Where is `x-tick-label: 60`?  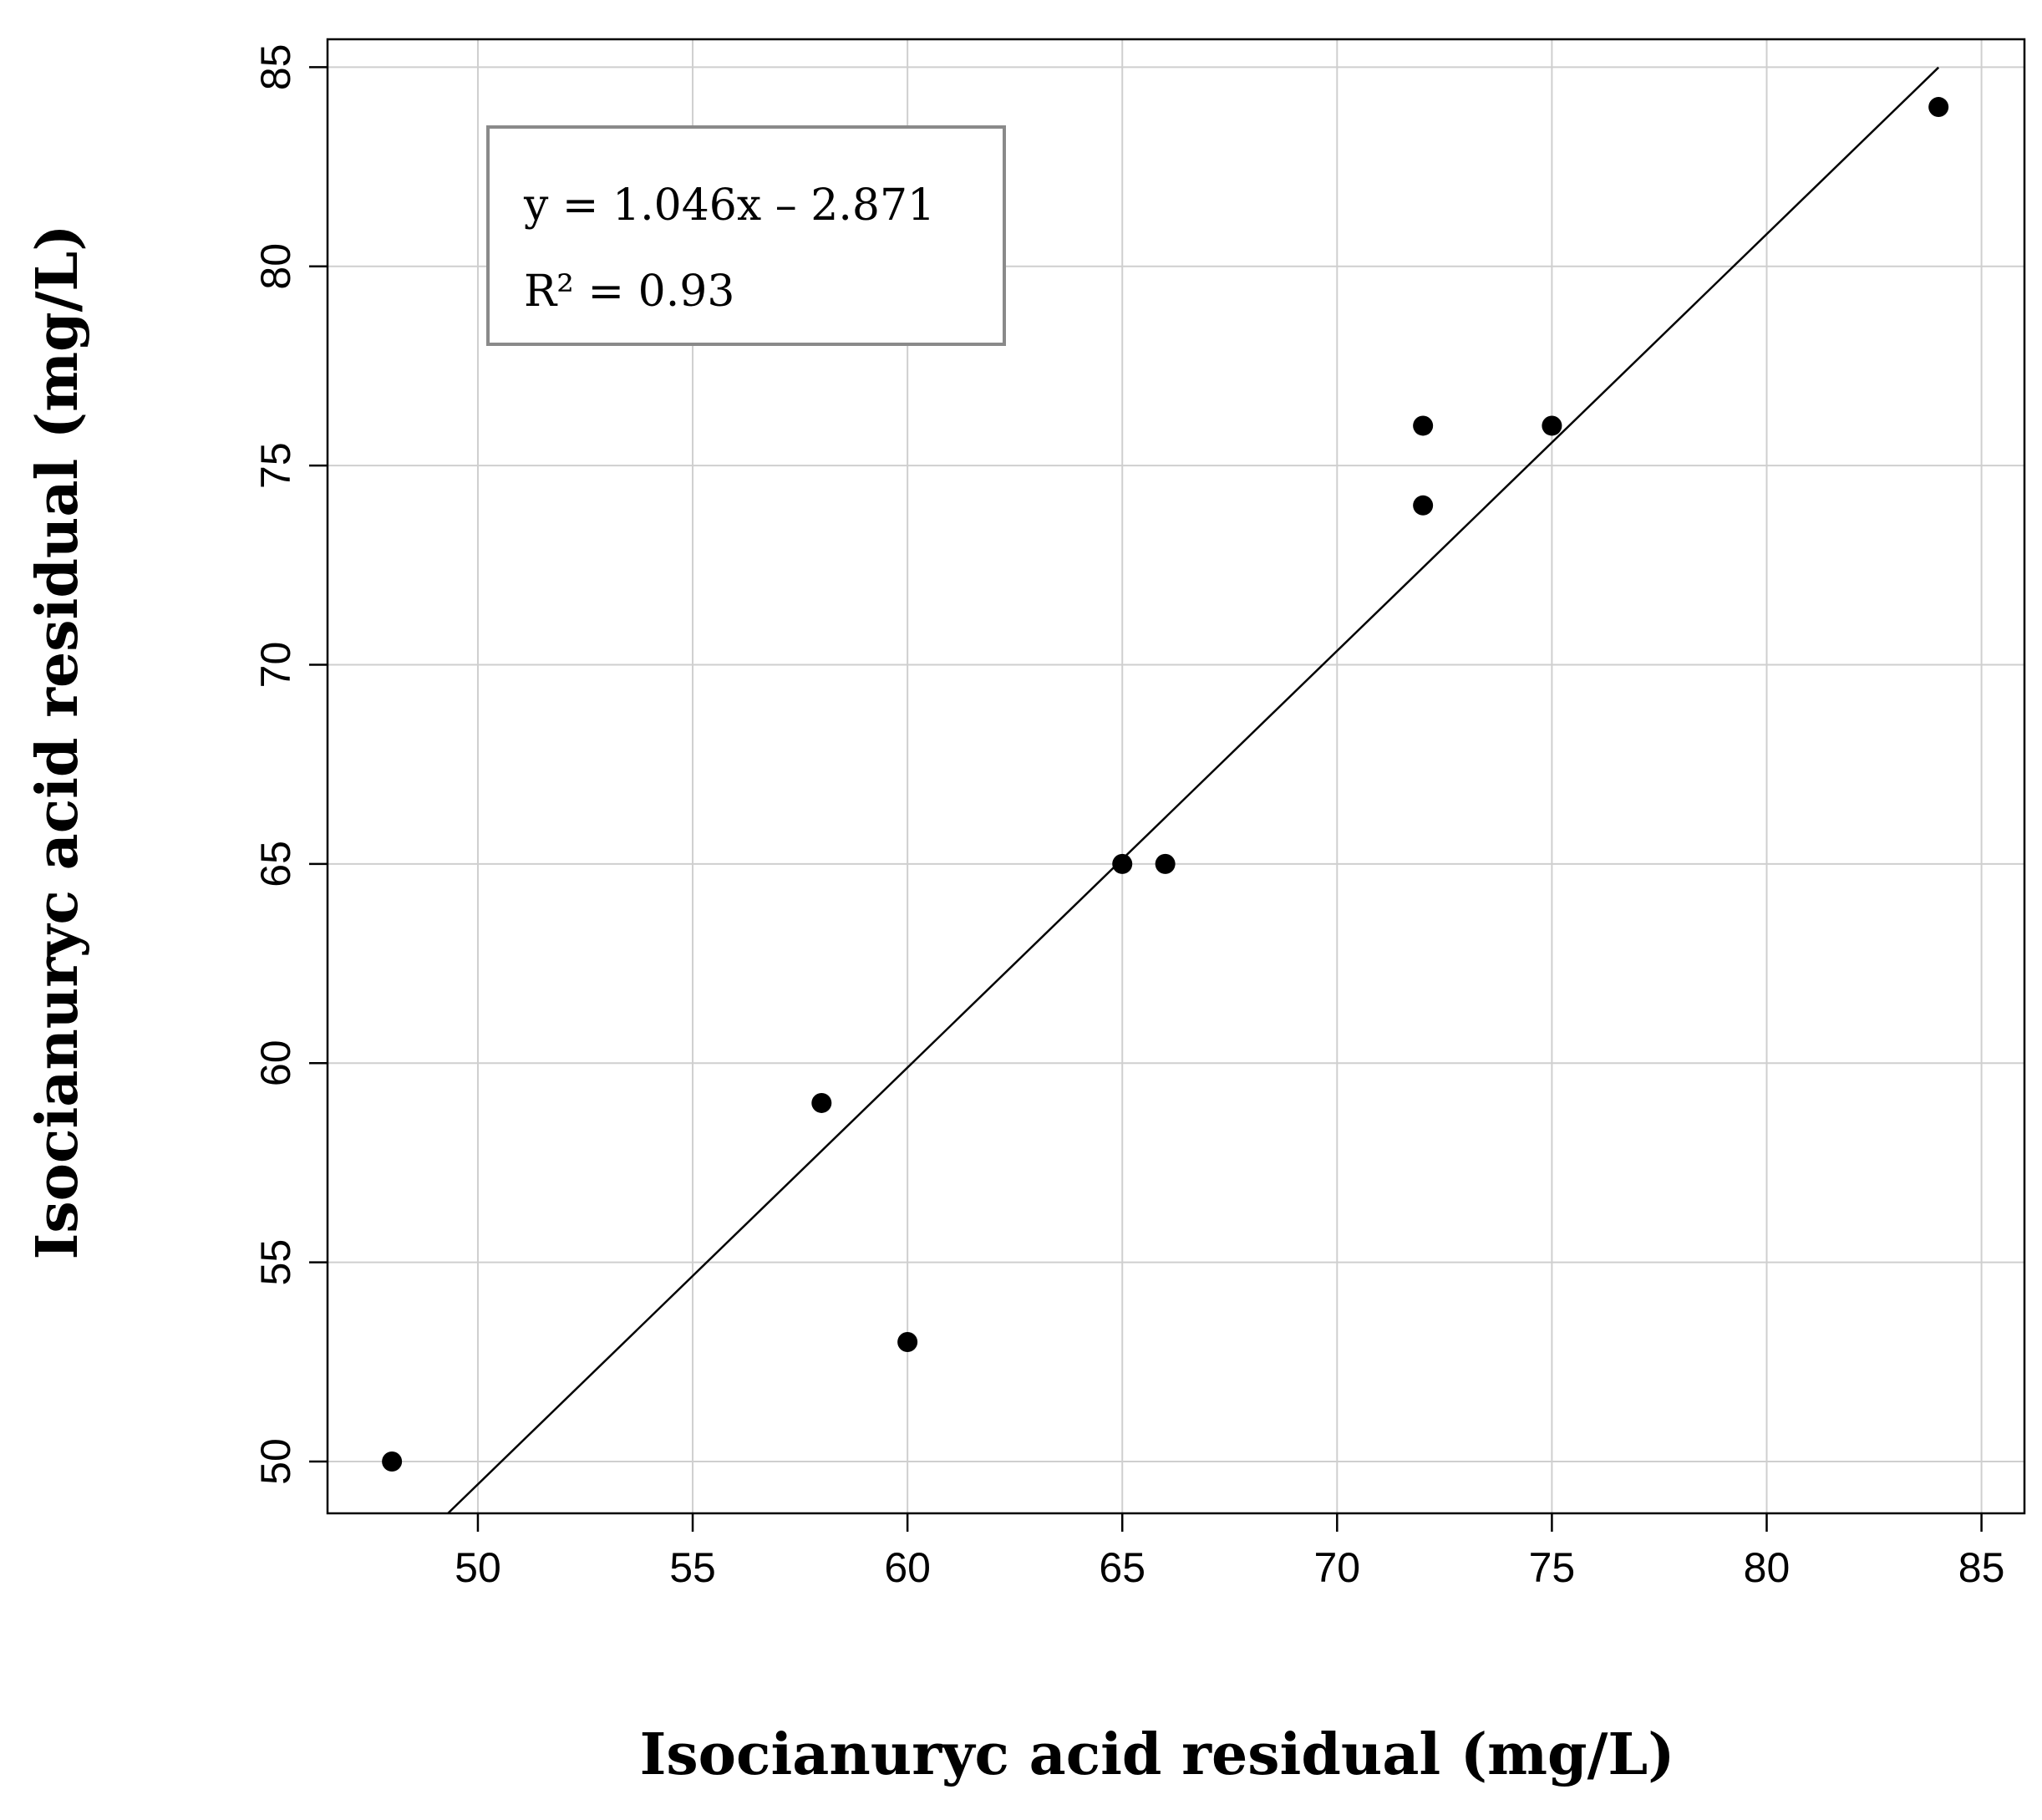
x-tick-label: 60 is located at coordinates (907, 1567).